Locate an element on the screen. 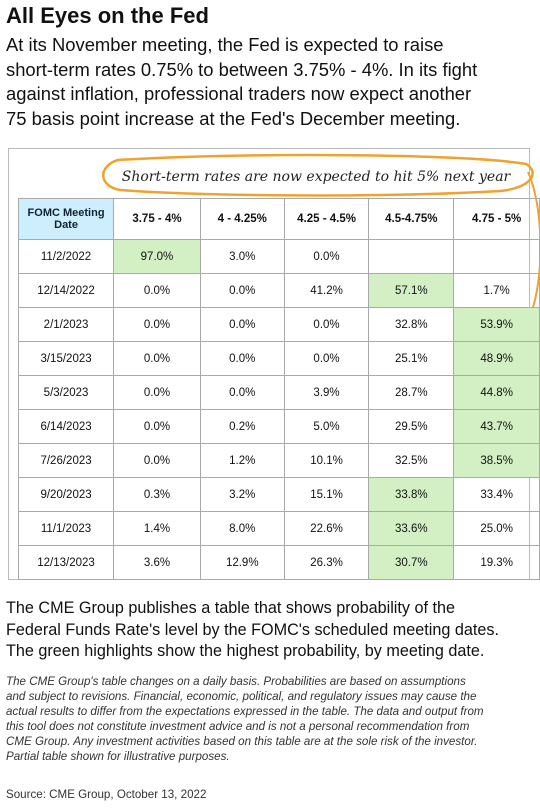 The height and width of the screenshot is (809, 540). meeting-date: 11/1/2023 is located at coordinates (66, 528).